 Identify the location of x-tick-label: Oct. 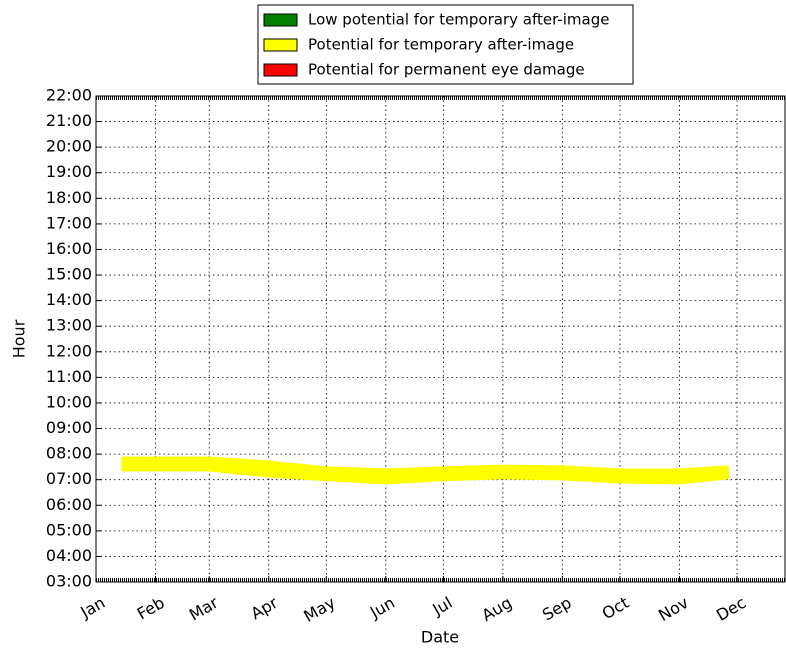
(615, 608).